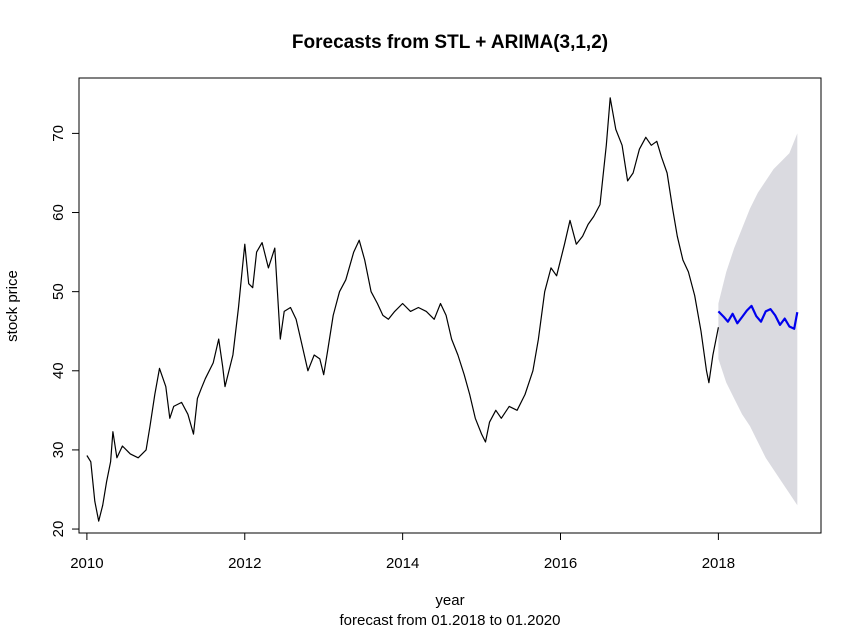 This screenshot has height=631, width=862. What do you see at coordinates (758, 317) in the screenshot?
I see `forecast-series-line` at bounding box center [758, 317].